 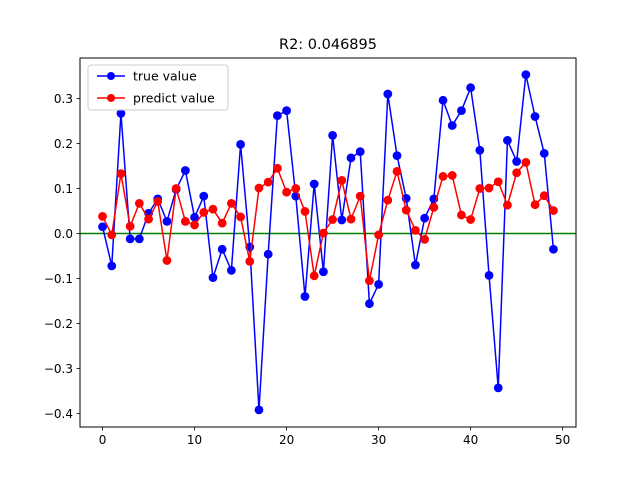 I want to click on true-value-legend-label: true value, so click(x=165, y=76).